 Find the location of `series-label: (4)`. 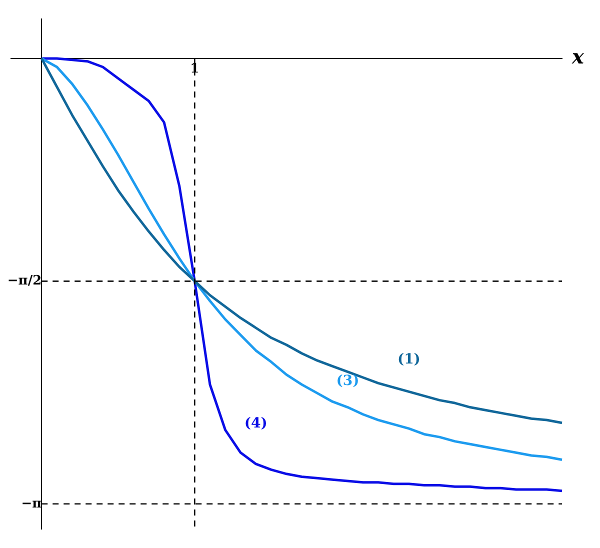

series-label: (4) is located at coordinates (256, 424).